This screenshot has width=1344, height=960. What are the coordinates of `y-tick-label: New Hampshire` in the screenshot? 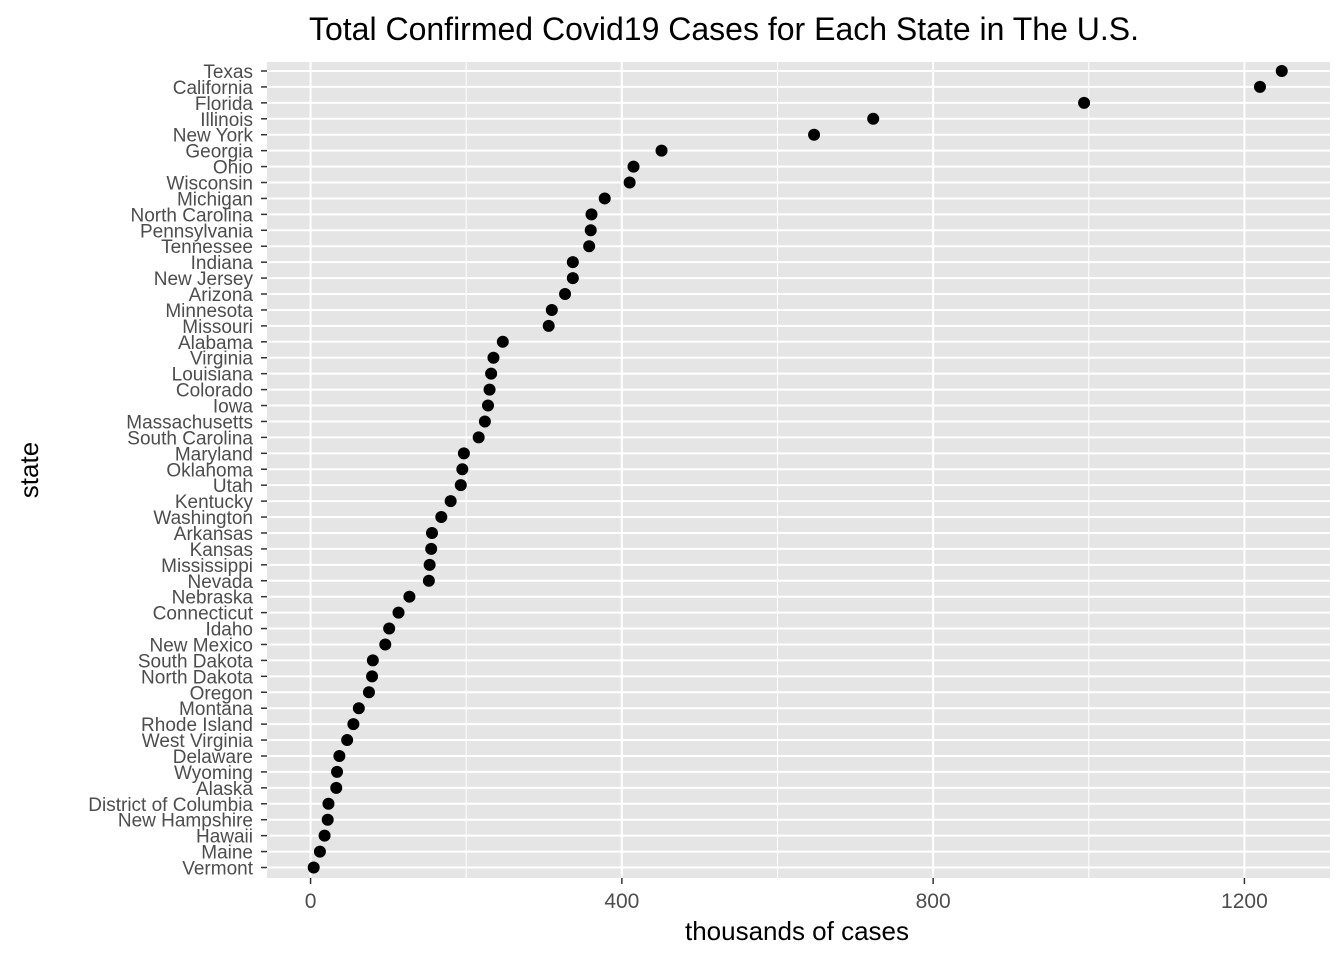 It's located at (185, 821).